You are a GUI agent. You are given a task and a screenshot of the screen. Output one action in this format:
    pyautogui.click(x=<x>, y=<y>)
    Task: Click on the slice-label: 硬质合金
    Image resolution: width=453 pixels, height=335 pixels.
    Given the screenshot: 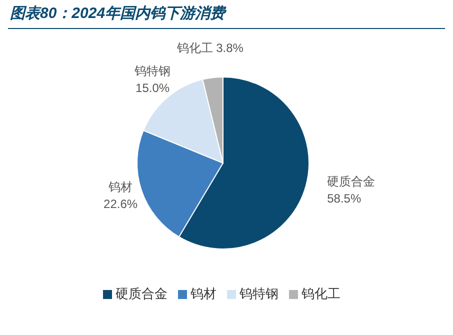 What is the action you would take?
    pyautogui.click(x=351, y=181)
    